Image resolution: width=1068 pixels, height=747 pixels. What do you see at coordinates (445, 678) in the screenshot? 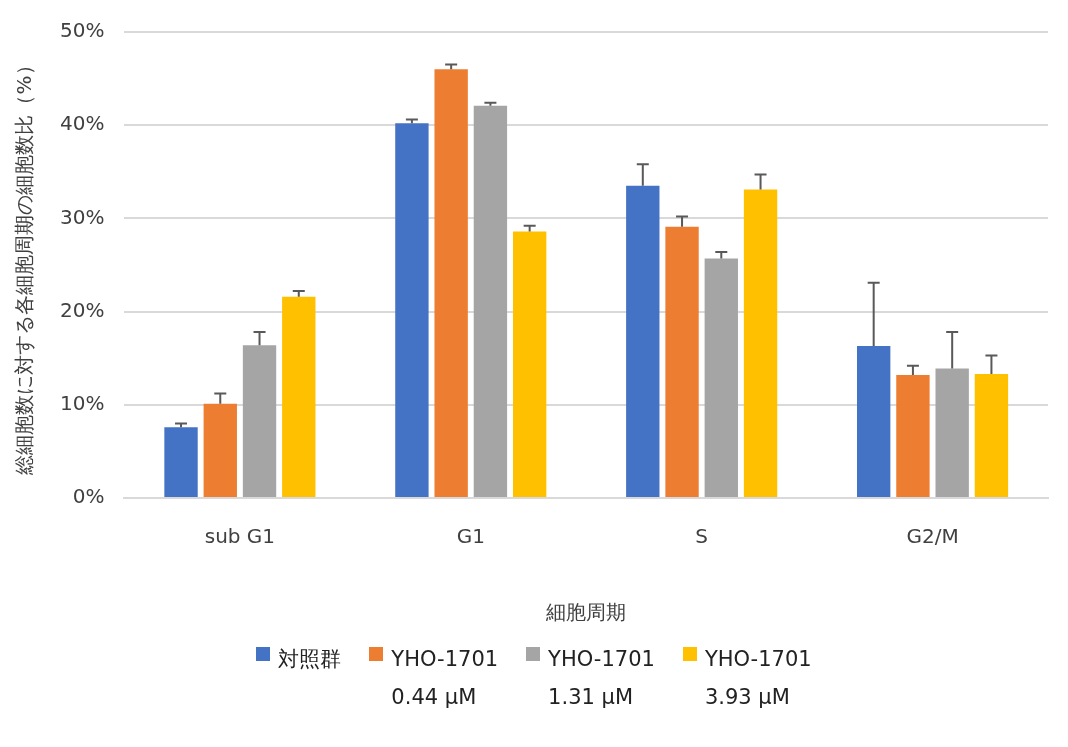
I see `legend-label: YHO-1701 0.44 μM` at bounding box center [445, 678].